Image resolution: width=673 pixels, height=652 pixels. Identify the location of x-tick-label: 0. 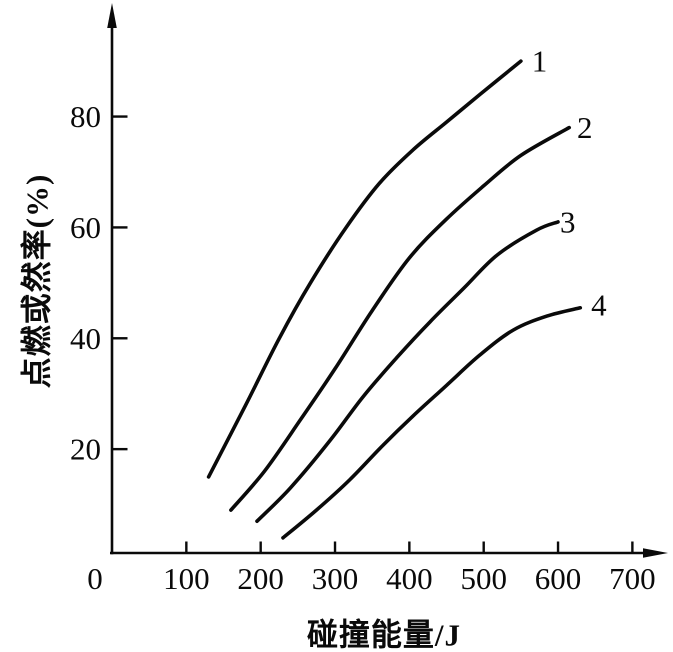
(95, 578).